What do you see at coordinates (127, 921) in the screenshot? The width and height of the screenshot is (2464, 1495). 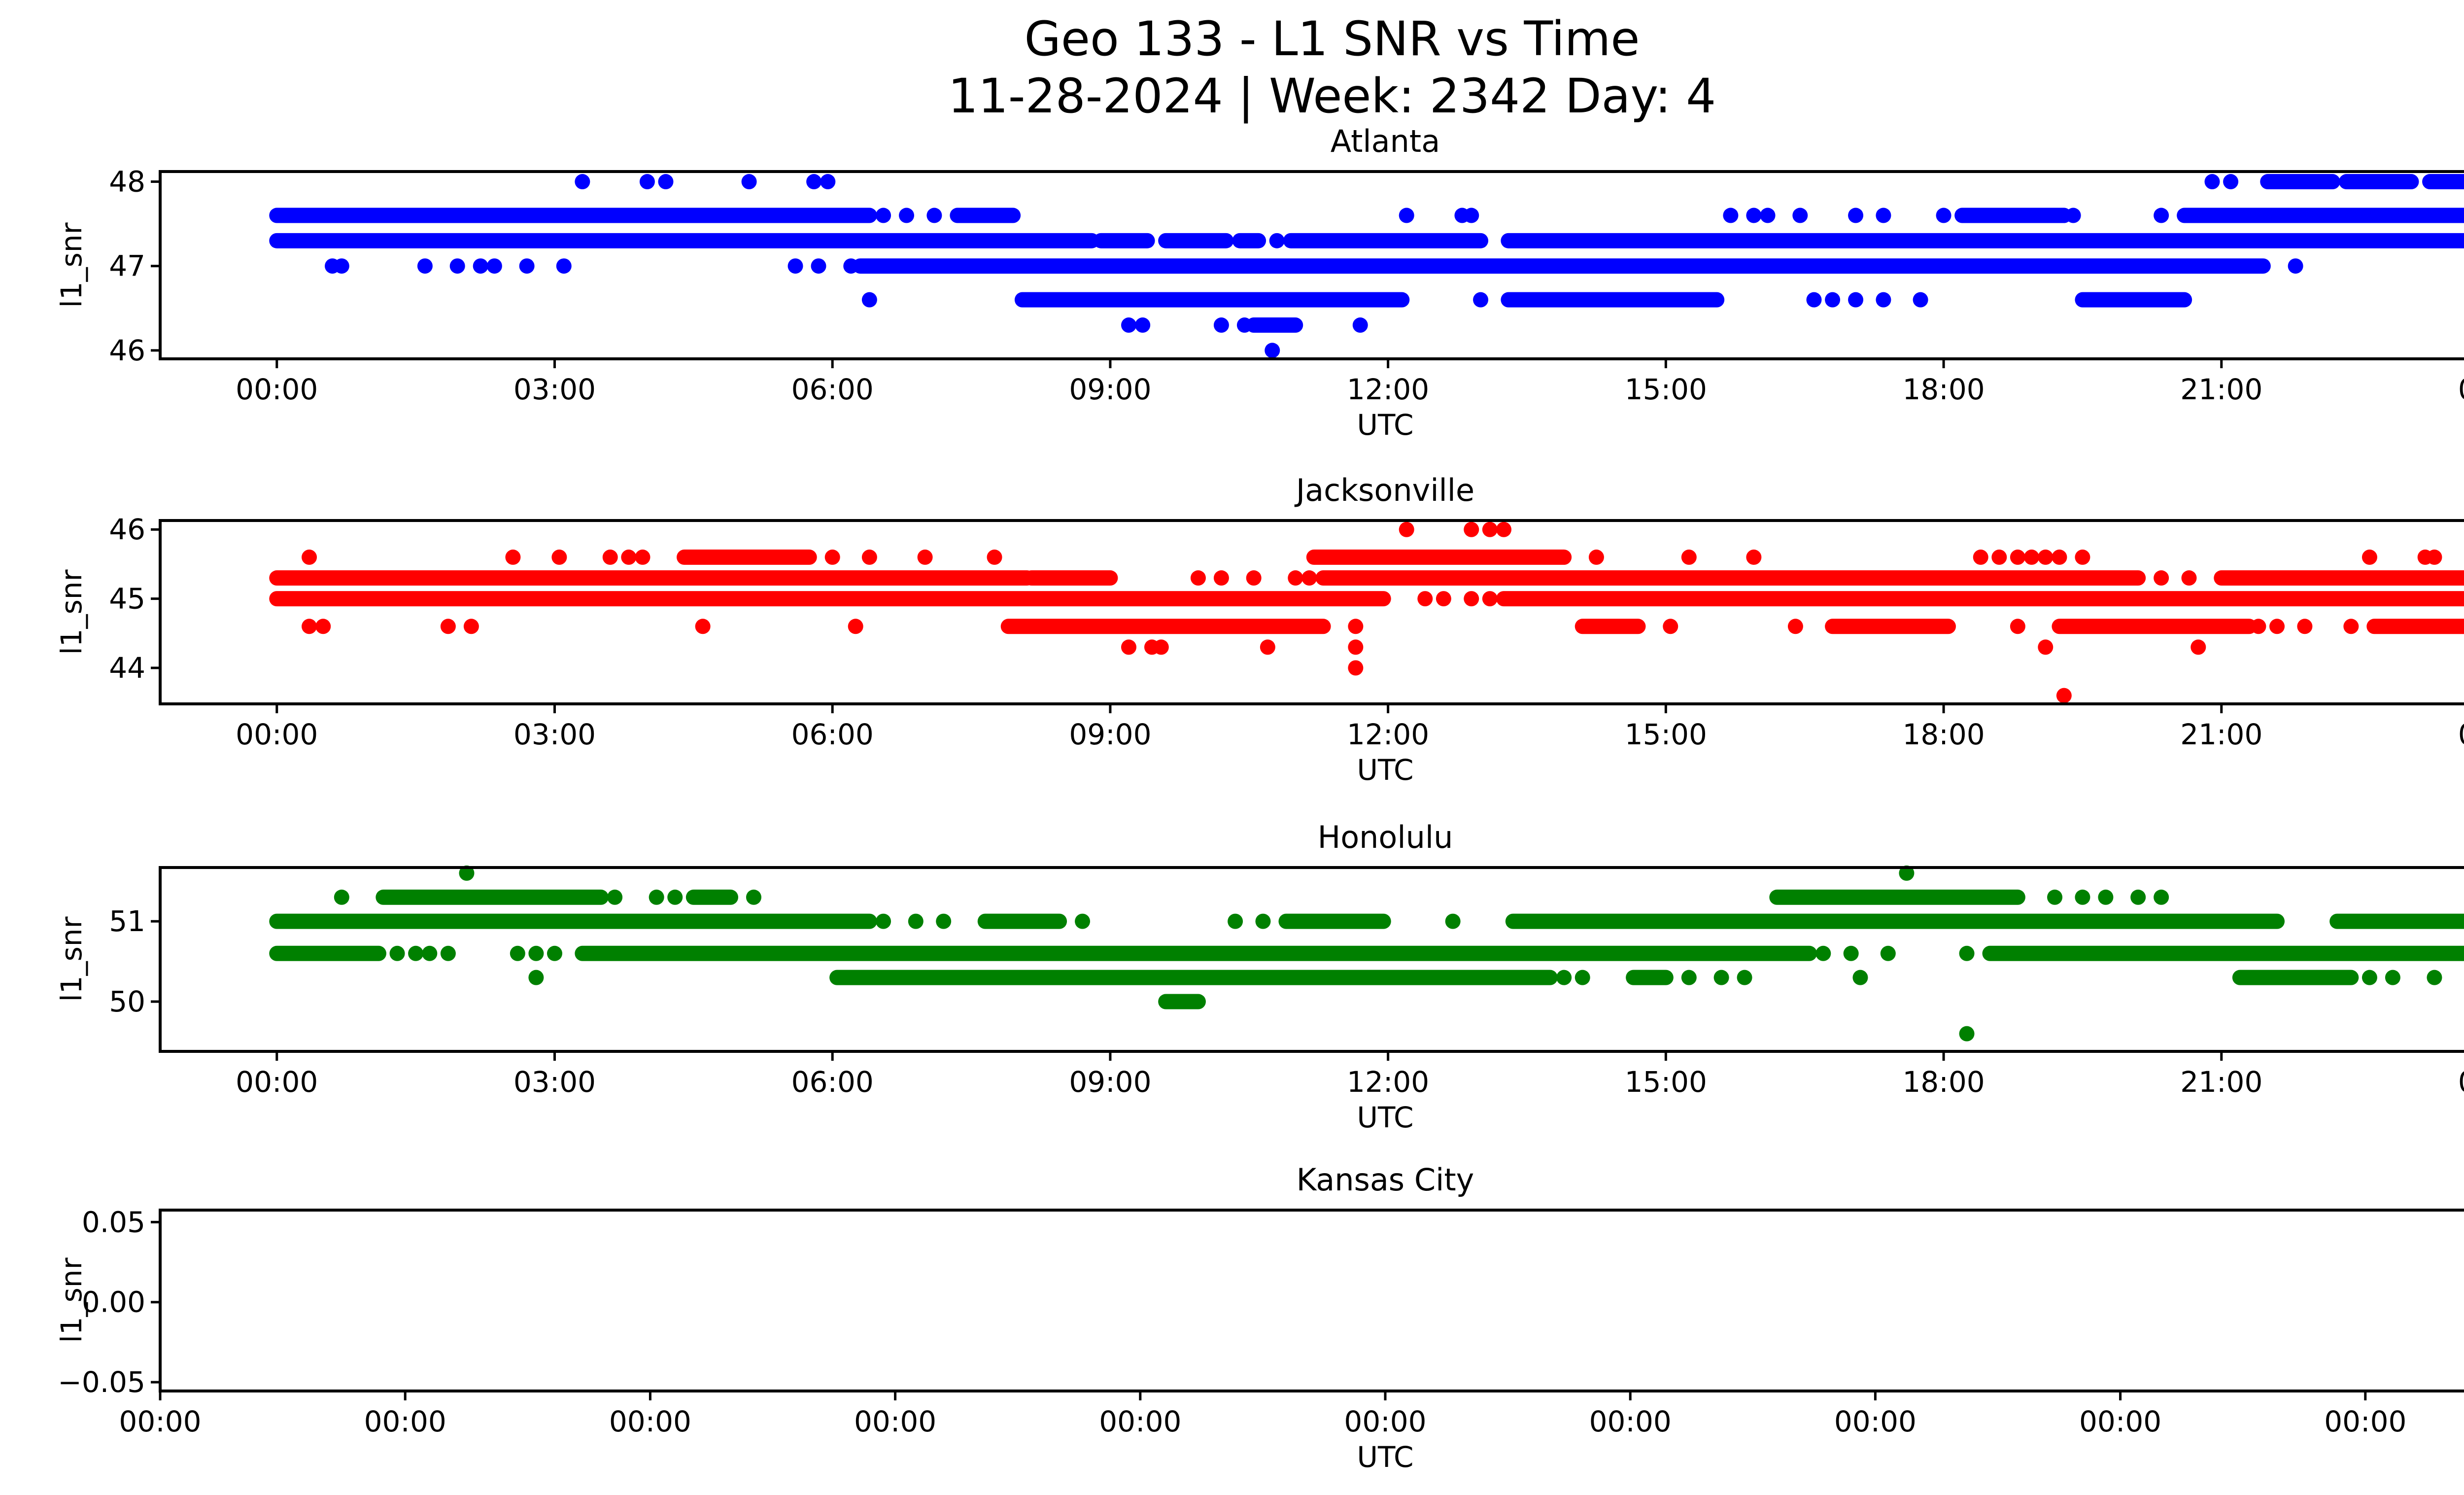 I see `y-tick-label: 51` at bounding box center [127, 921].